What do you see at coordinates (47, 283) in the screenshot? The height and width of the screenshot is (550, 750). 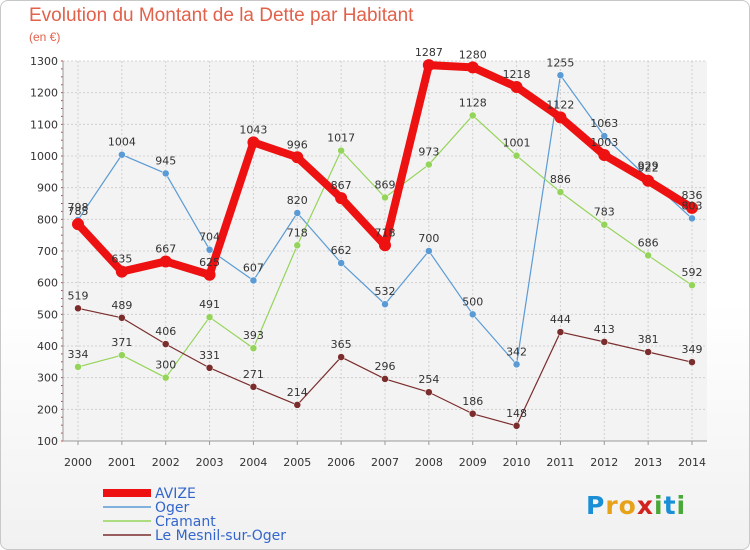 I see `y-tick-label: 600` at bounding box center [47, 283].